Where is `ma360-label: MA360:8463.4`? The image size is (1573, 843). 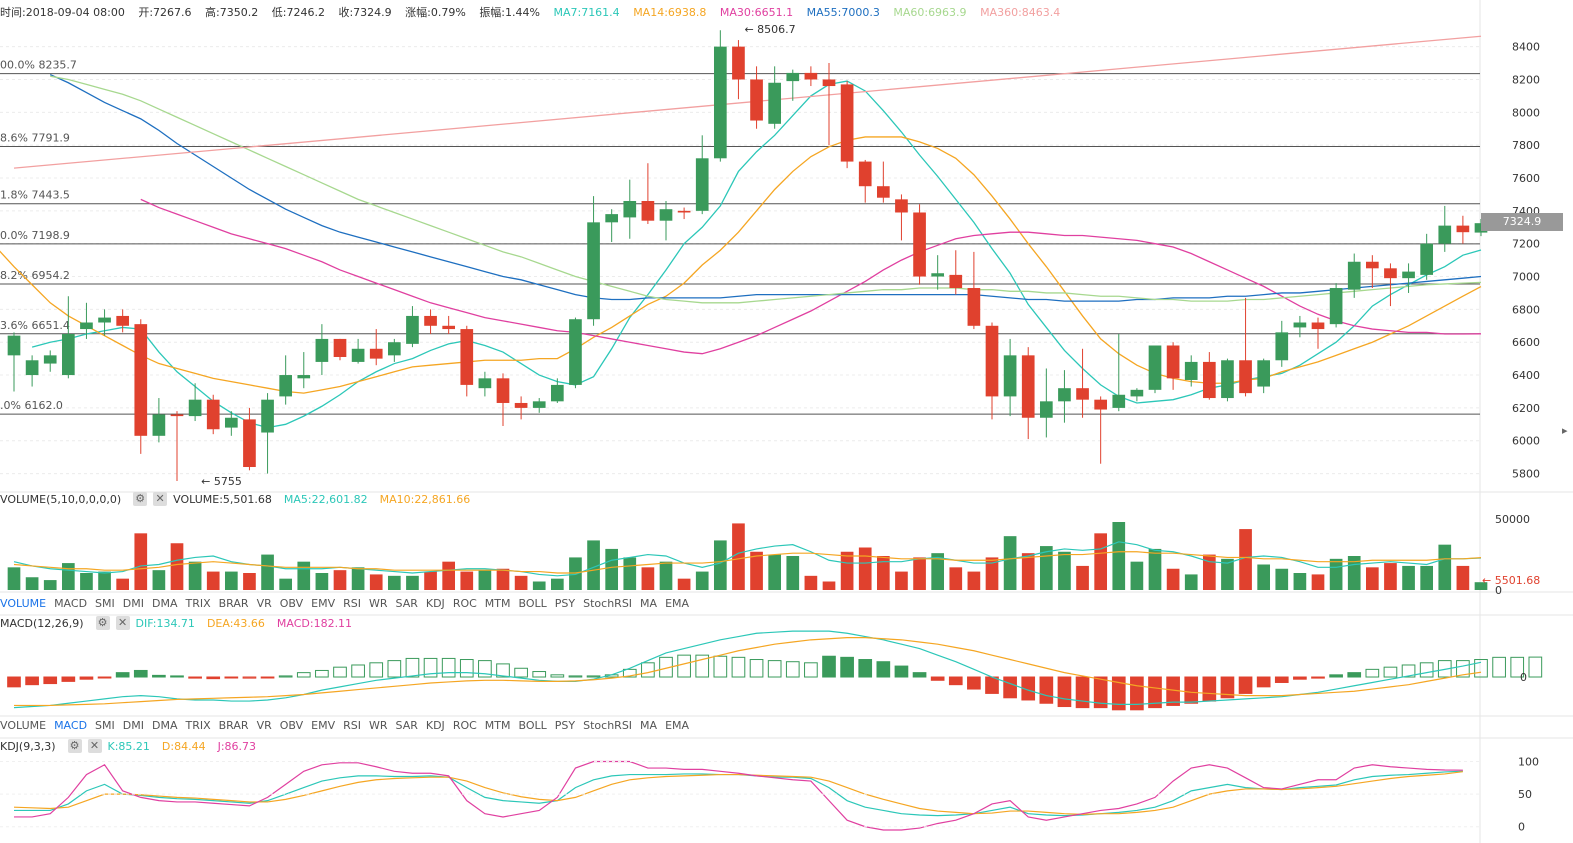 ma360-label: MA360:8463.4 is located at coordinates (1020, 12).